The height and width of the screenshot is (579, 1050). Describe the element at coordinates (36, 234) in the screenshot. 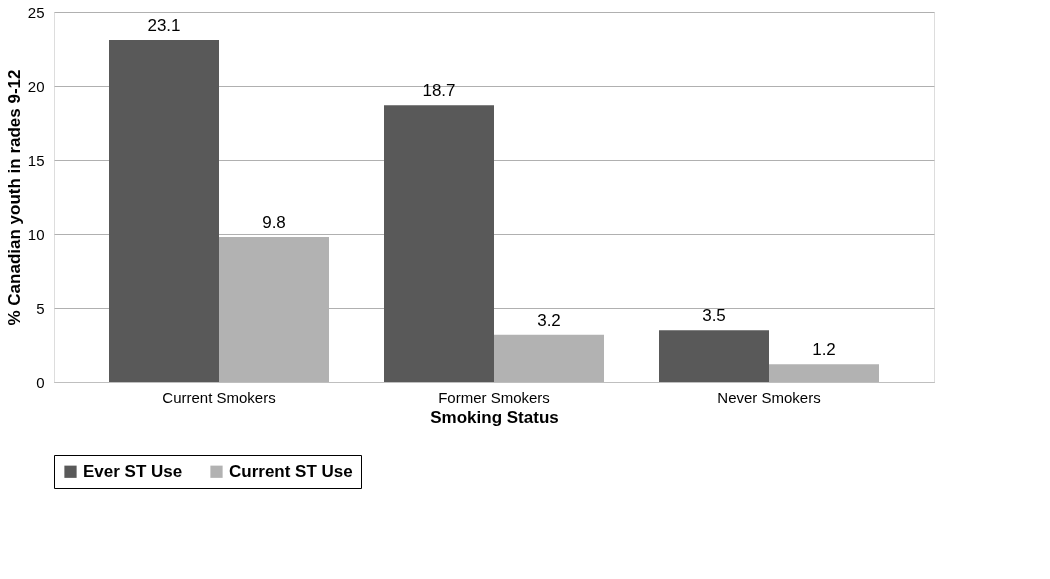

I see `y-tick-label: 10` at that location.